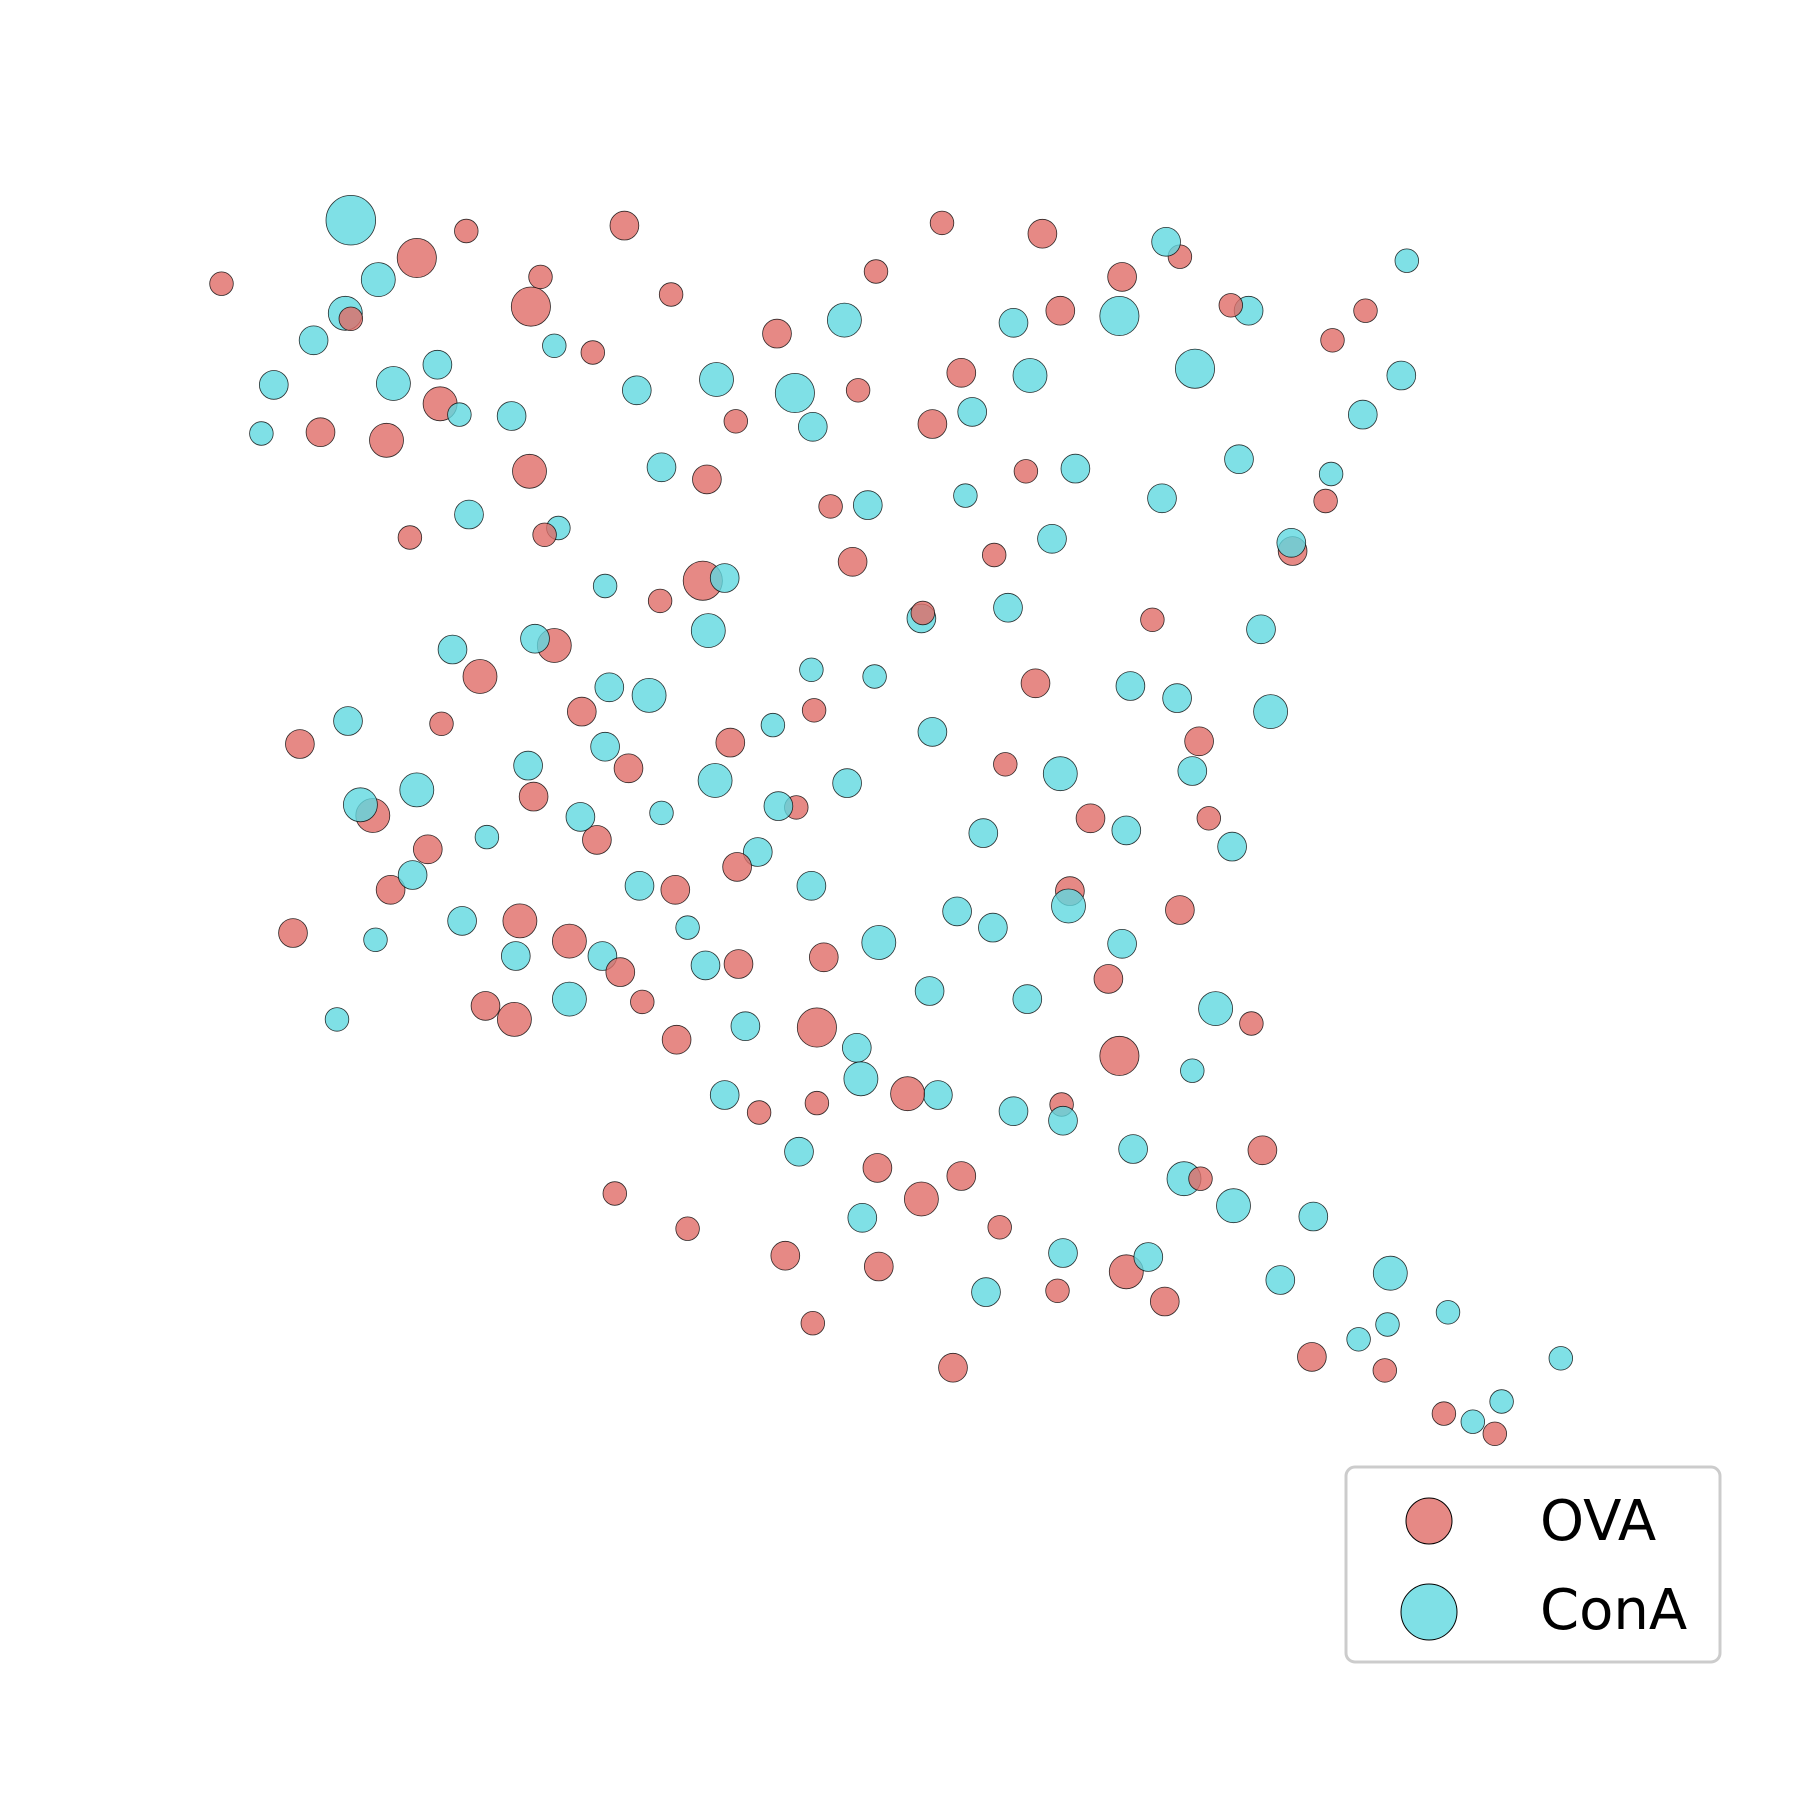 This screenshot has width=1800, height=1800. Describe the element at coordinates (1613, 1610) in the screenshot. I see `legend-label-cona: ConA` at that location.